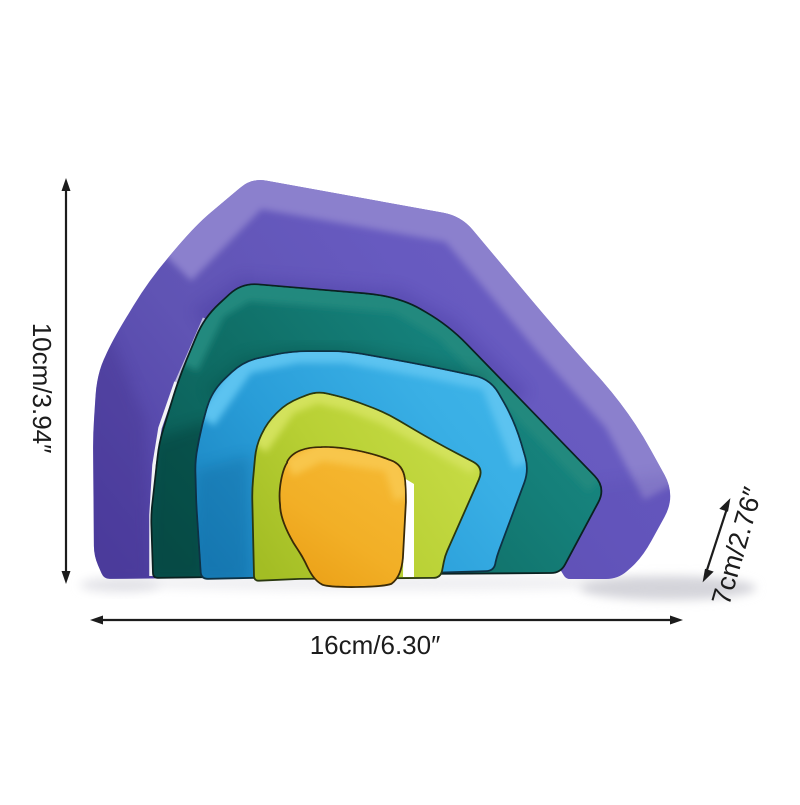  I want to click on svg-text: 10cm/3.94″, so click(42, 388).